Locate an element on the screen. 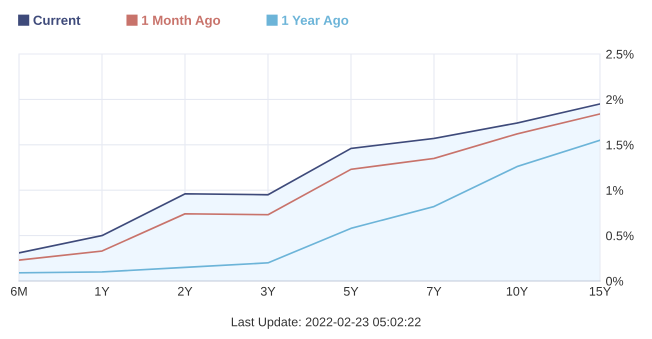 The height and width of the screenshot is (339, 652). legend-label: 1 Year Ago is located at coordinates (315, 22).